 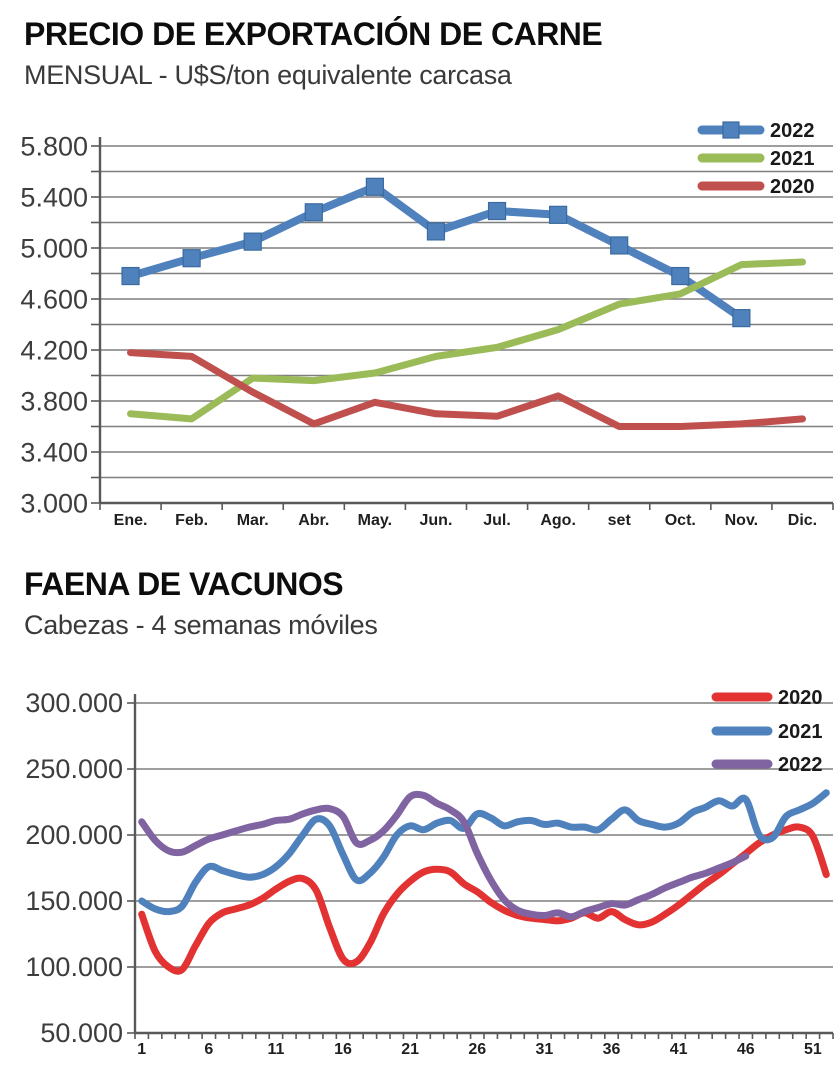 What do you see at coordinates (54, 452) in the screenshot?
I see `y-axis-label: 3.400` at bounding box center [54, 452].